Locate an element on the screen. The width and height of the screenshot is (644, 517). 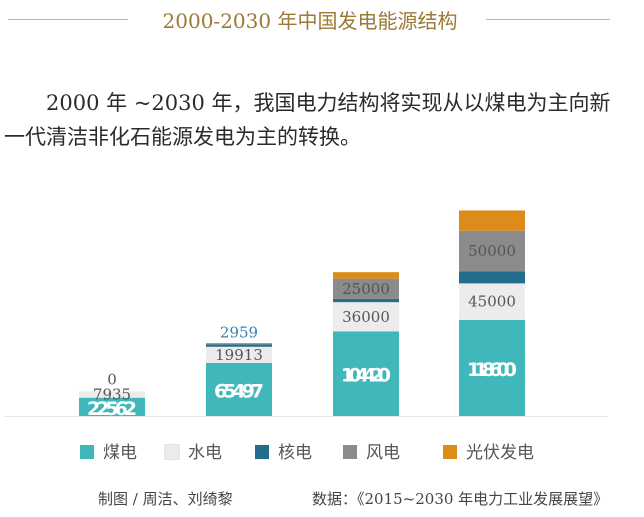
page-title: 2000-2030 年中国发电能源结构 is located at coordinates (310, 21).